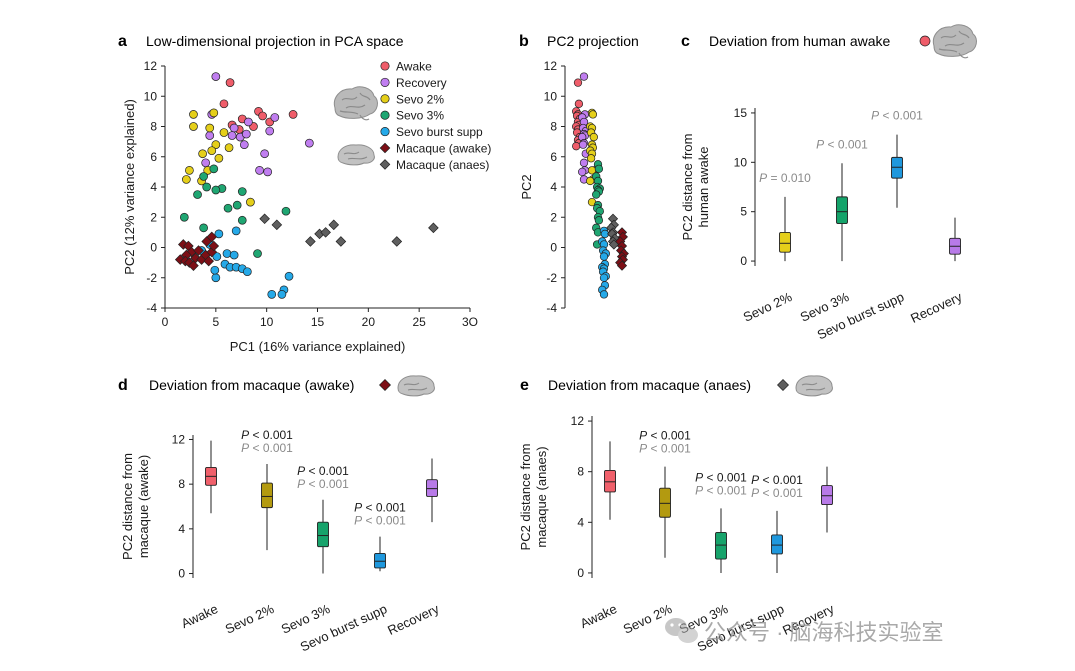 The image size is (1075, 671). Describe the element at coordinates (541, 496) in the screenshot. I see `e-plot-y-axis-label: macaque (anaes)` at that location.